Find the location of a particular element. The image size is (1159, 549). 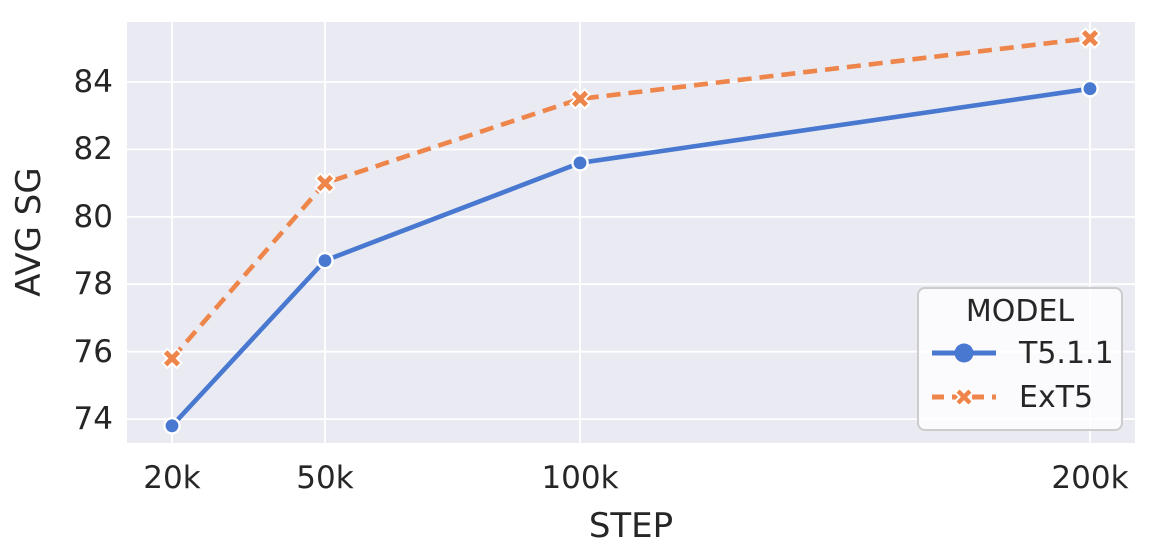

y-tick-label: 74 is located at coordinates (93, 419).